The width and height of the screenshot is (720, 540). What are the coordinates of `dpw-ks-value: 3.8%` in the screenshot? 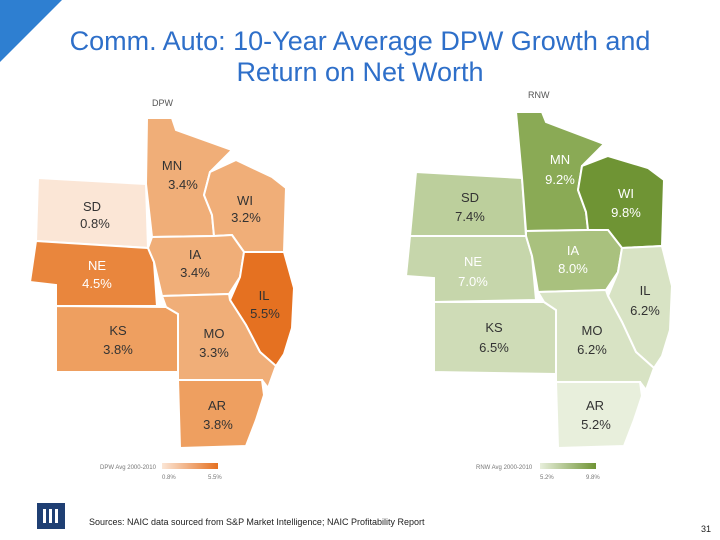 It's located at (118, 349).